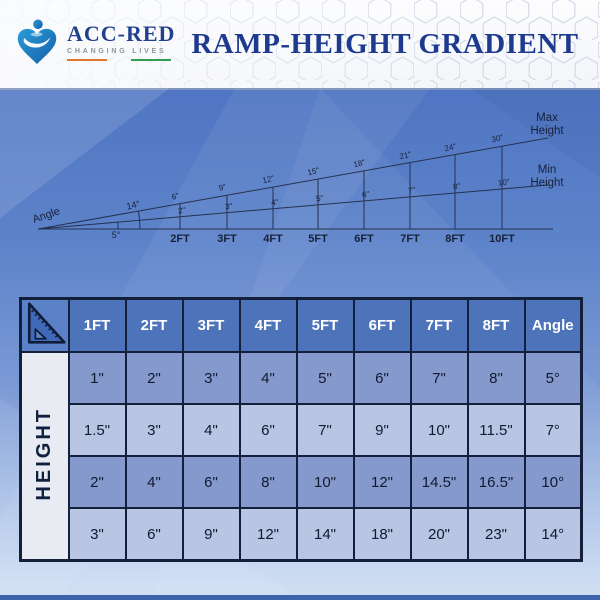 The height and width of the screenshot is (600, 600). Describe the element at coordinates (553, 482) in the screenshot. I see `table-cell-angle: 10°` at that location.